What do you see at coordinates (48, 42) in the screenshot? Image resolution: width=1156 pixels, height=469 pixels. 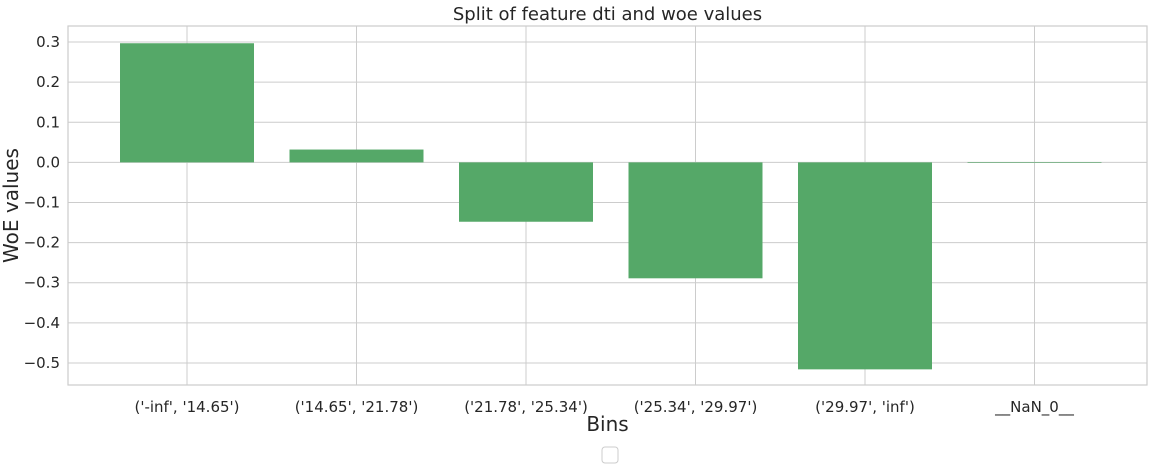 I see `y-tick-label: 0.3` at bounding box center [48, 42].